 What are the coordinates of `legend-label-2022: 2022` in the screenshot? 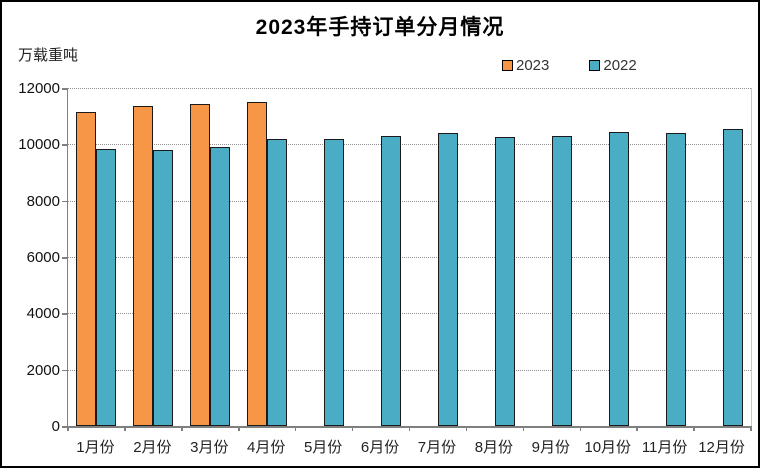 It's located at (620, 65).